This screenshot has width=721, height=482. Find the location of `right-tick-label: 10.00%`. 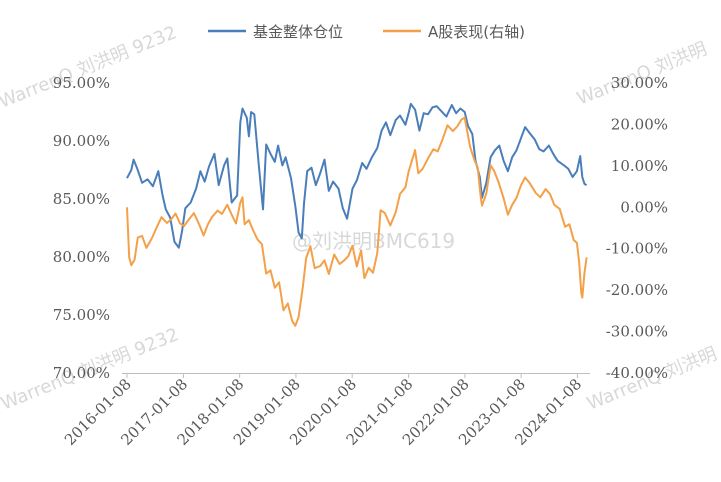

right-tick-label: 10.00% is located at coordinates (639, 166).